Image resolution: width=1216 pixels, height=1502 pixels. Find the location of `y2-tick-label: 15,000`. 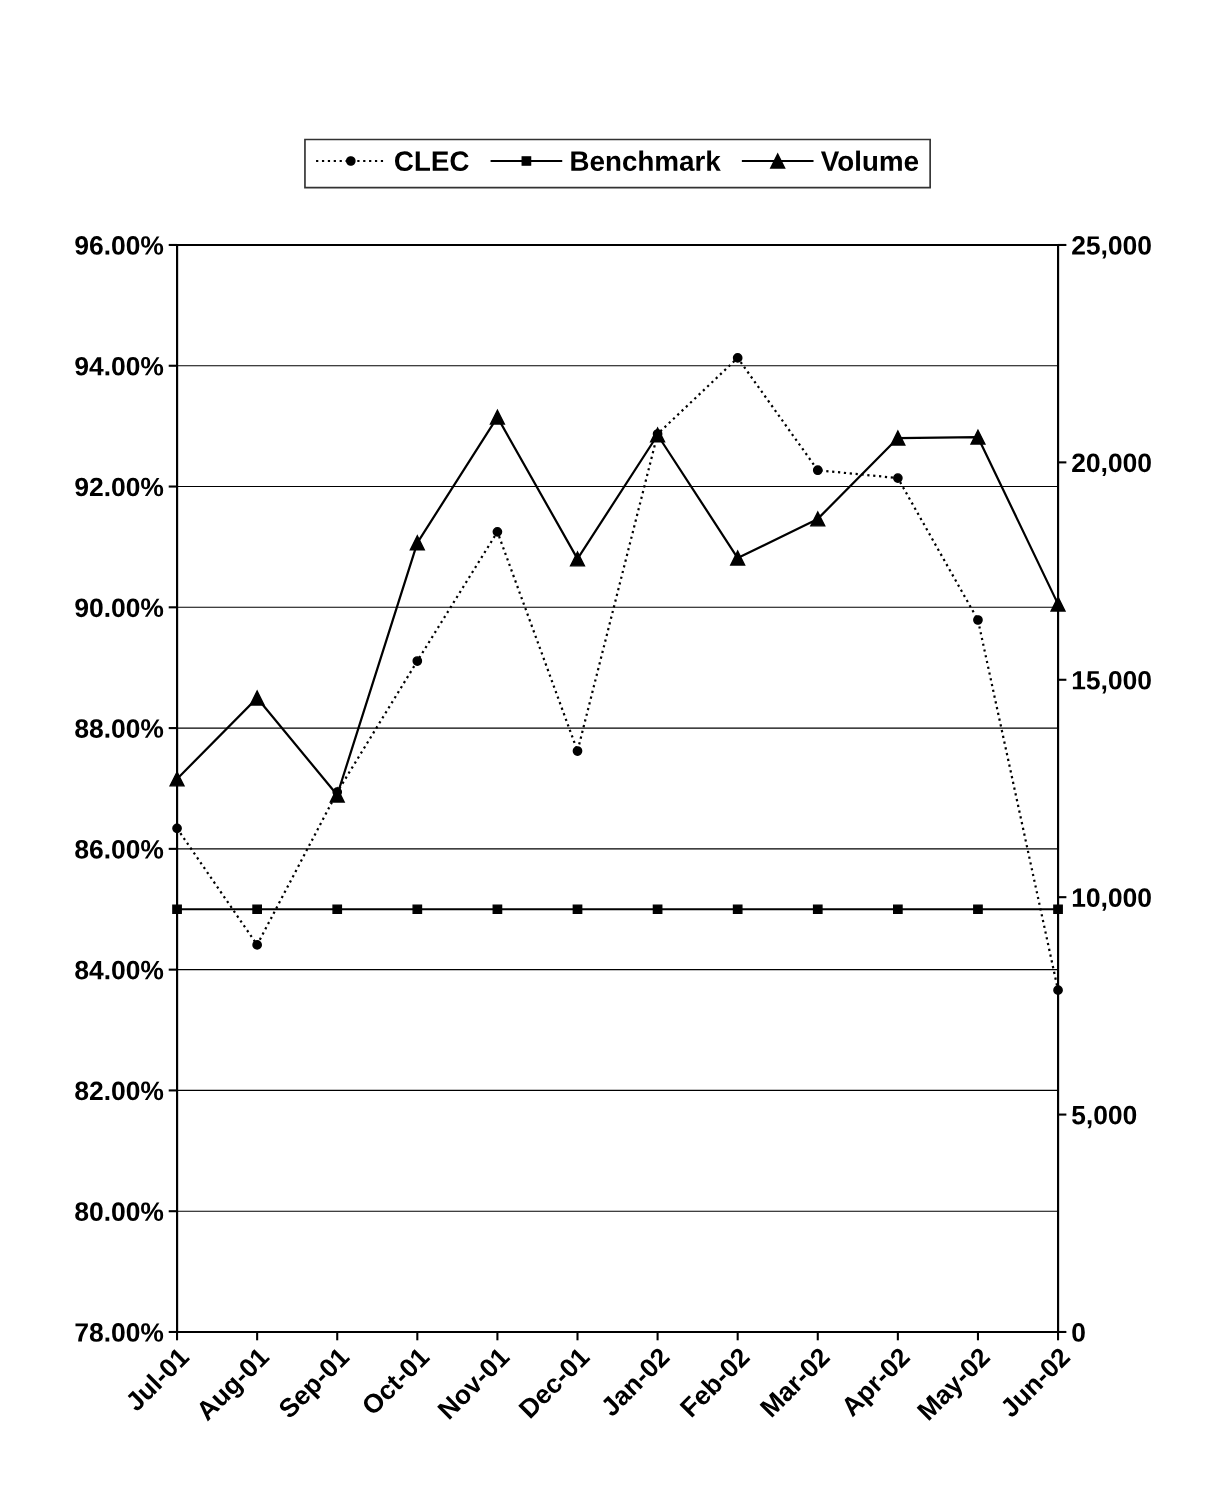

y2-tick-label: 15,000 is located at coordinates (1111, 682).